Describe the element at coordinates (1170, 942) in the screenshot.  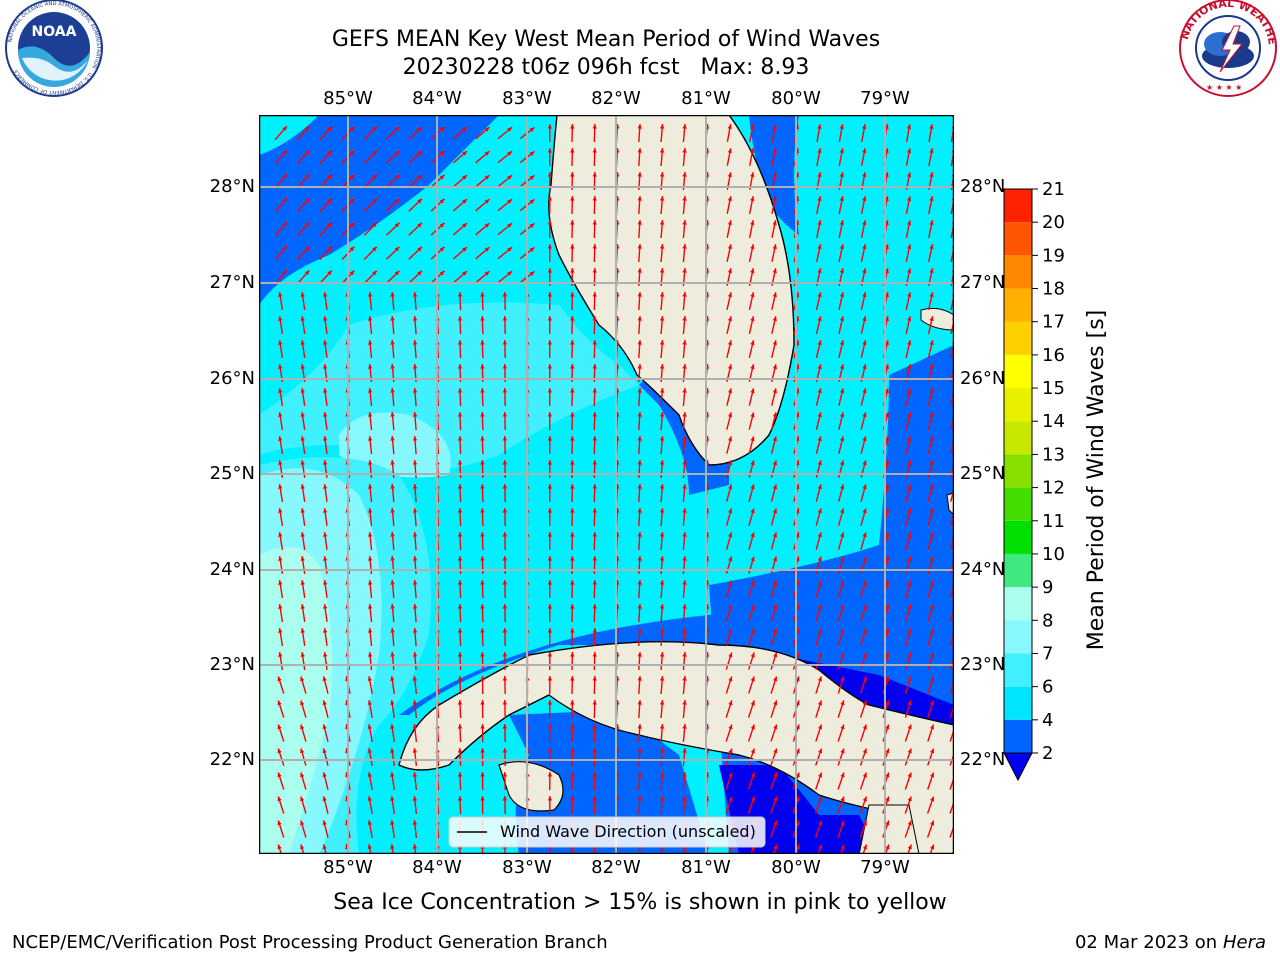
I see `footer-date: 02 Mar 2023 on Hera` at that location.